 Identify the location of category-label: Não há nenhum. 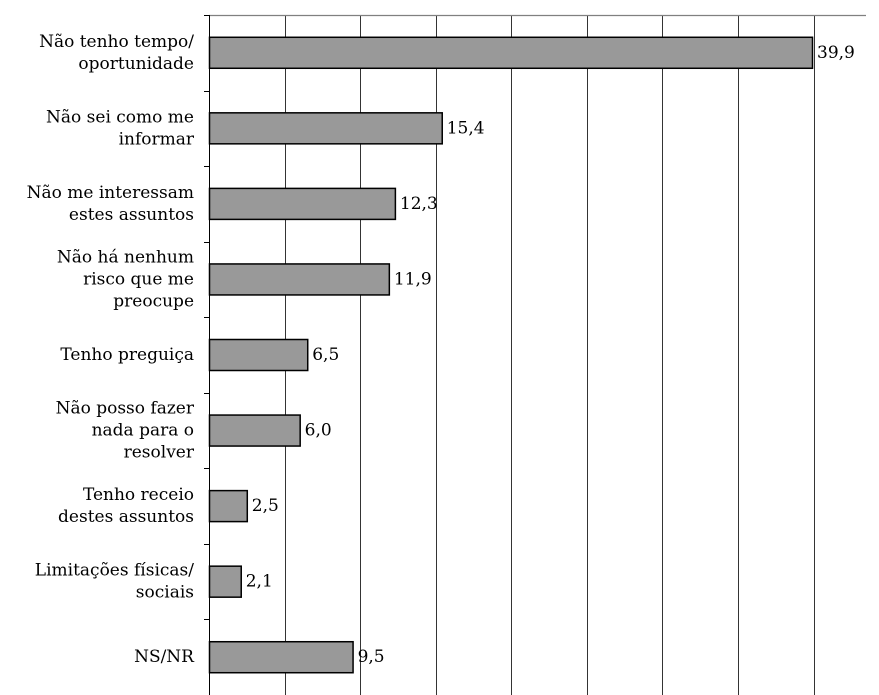
(125, 257).